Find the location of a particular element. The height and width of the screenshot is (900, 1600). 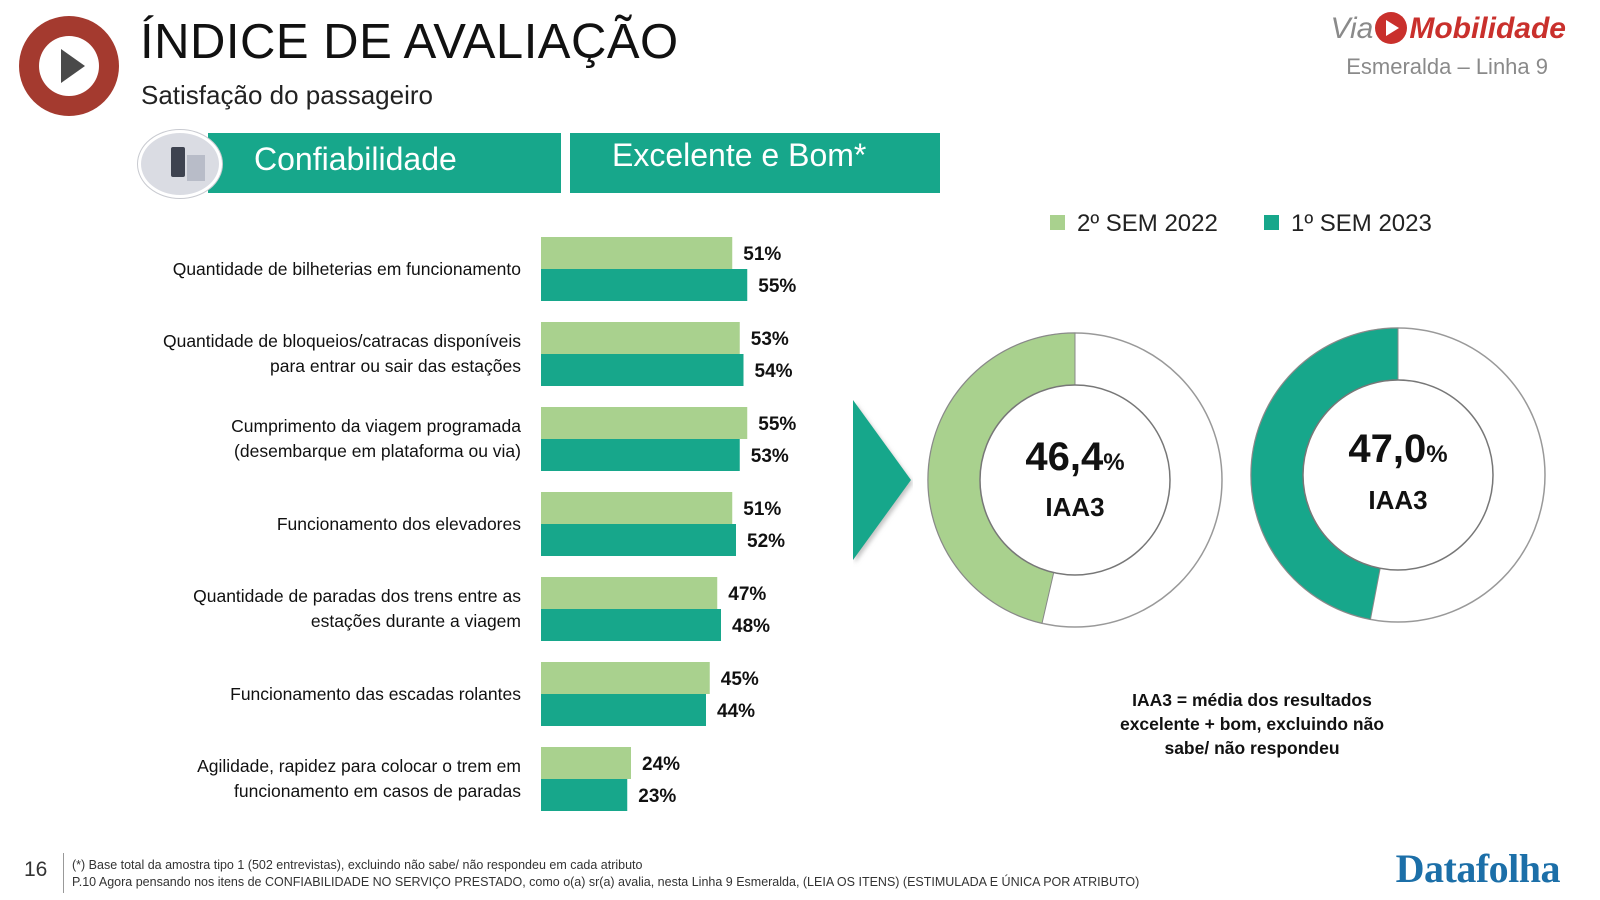

play-icon is located at coordinates (73, 66).